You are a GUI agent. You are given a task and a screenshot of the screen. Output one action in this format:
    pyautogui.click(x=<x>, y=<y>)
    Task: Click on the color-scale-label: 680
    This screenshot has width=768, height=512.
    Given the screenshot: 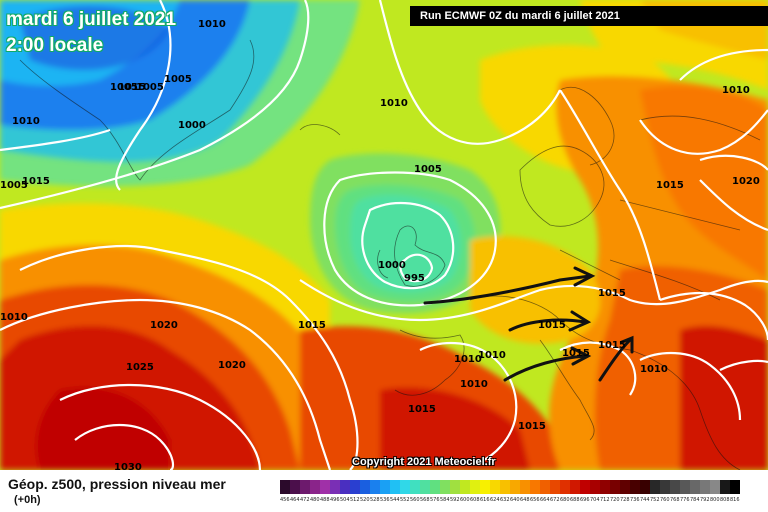 What is the action you would take?
    pyautogui.click(x=565, y=500)
    